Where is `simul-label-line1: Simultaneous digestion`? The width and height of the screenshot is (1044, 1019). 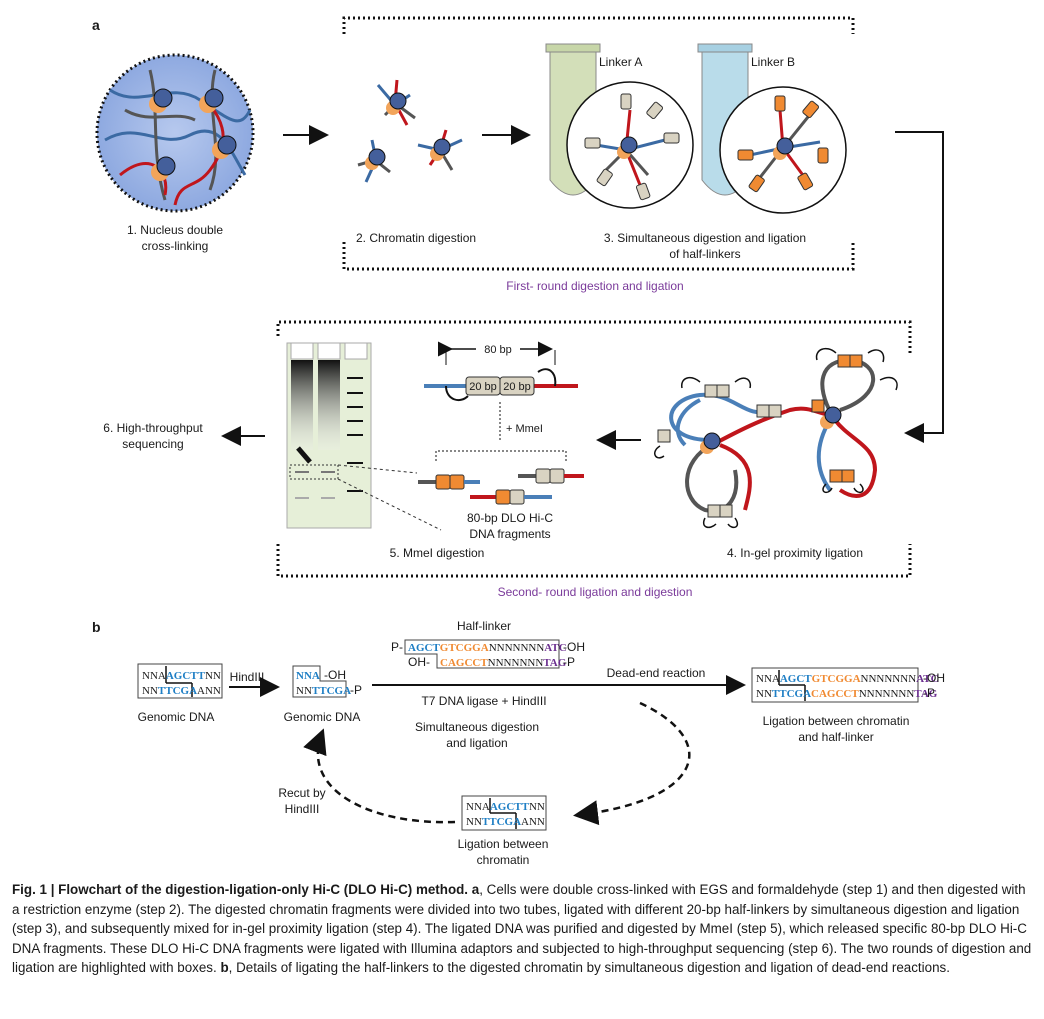
simul-label-line1: Simultaneous digestion is located at coordinates (477, 727).